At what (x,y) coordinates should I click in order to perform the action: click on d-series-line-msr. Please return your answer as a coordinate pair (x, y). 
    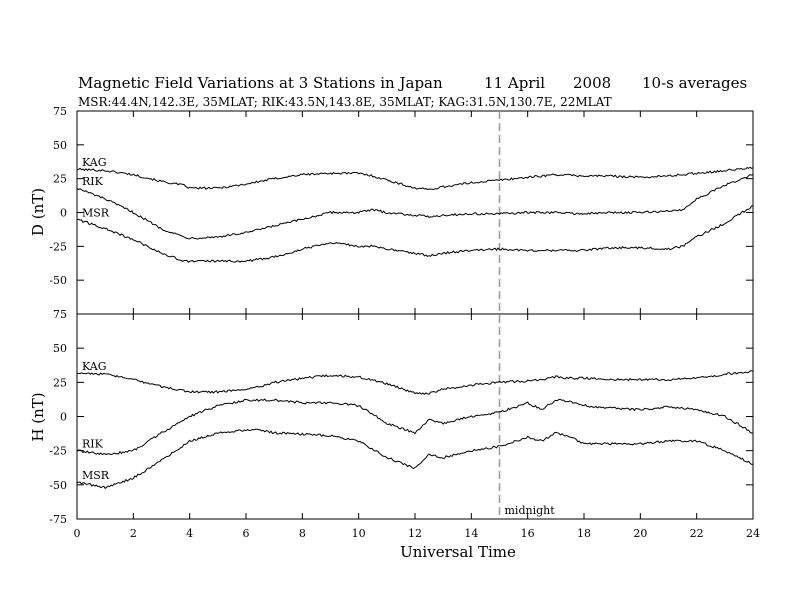
    Looking at the image, I should click on (415, 234).